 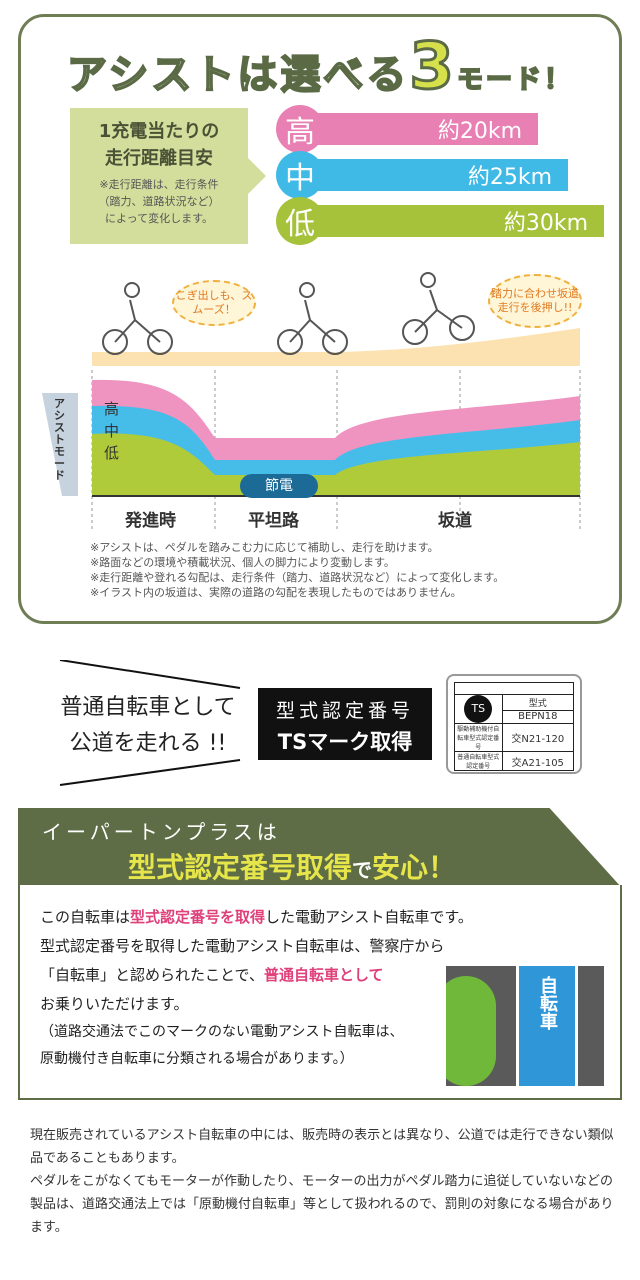 What do you see at coordinates (159, 131) in the screenshot?
I see `range-heading: 1充電当たりの` at bounding box center [159, 131].